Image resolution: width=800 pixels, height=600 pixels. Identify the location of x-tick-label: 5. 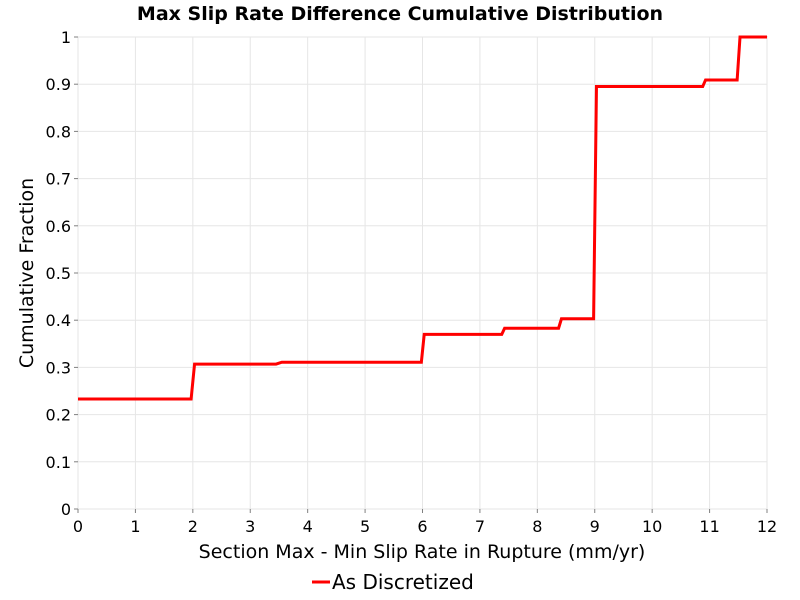
(365, 526).